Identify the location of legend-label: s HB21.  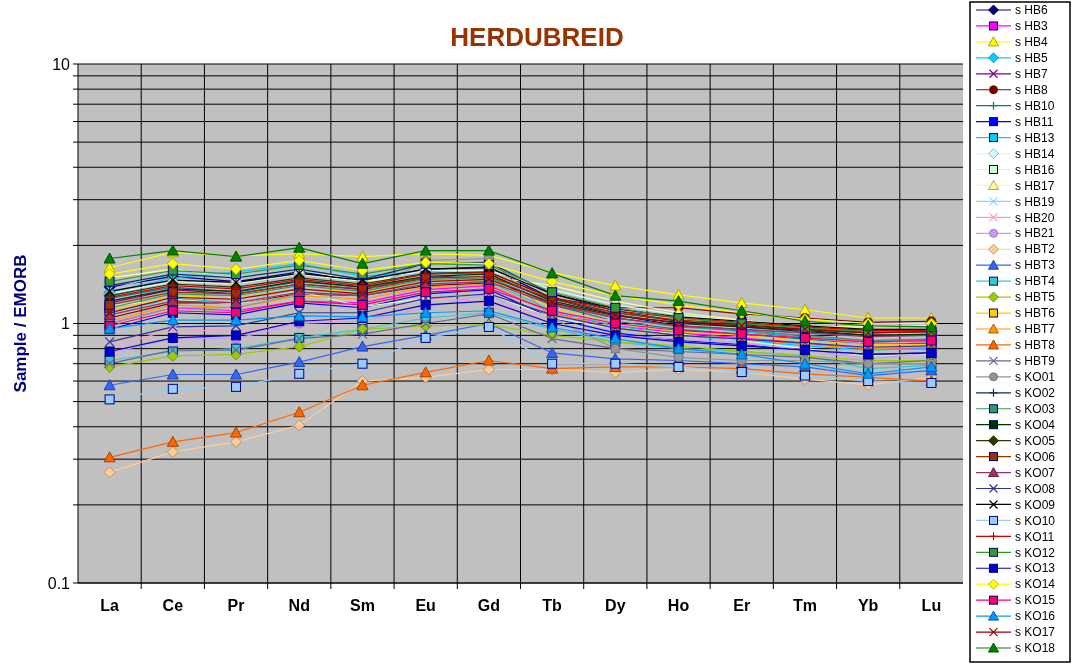
(1035, 233).